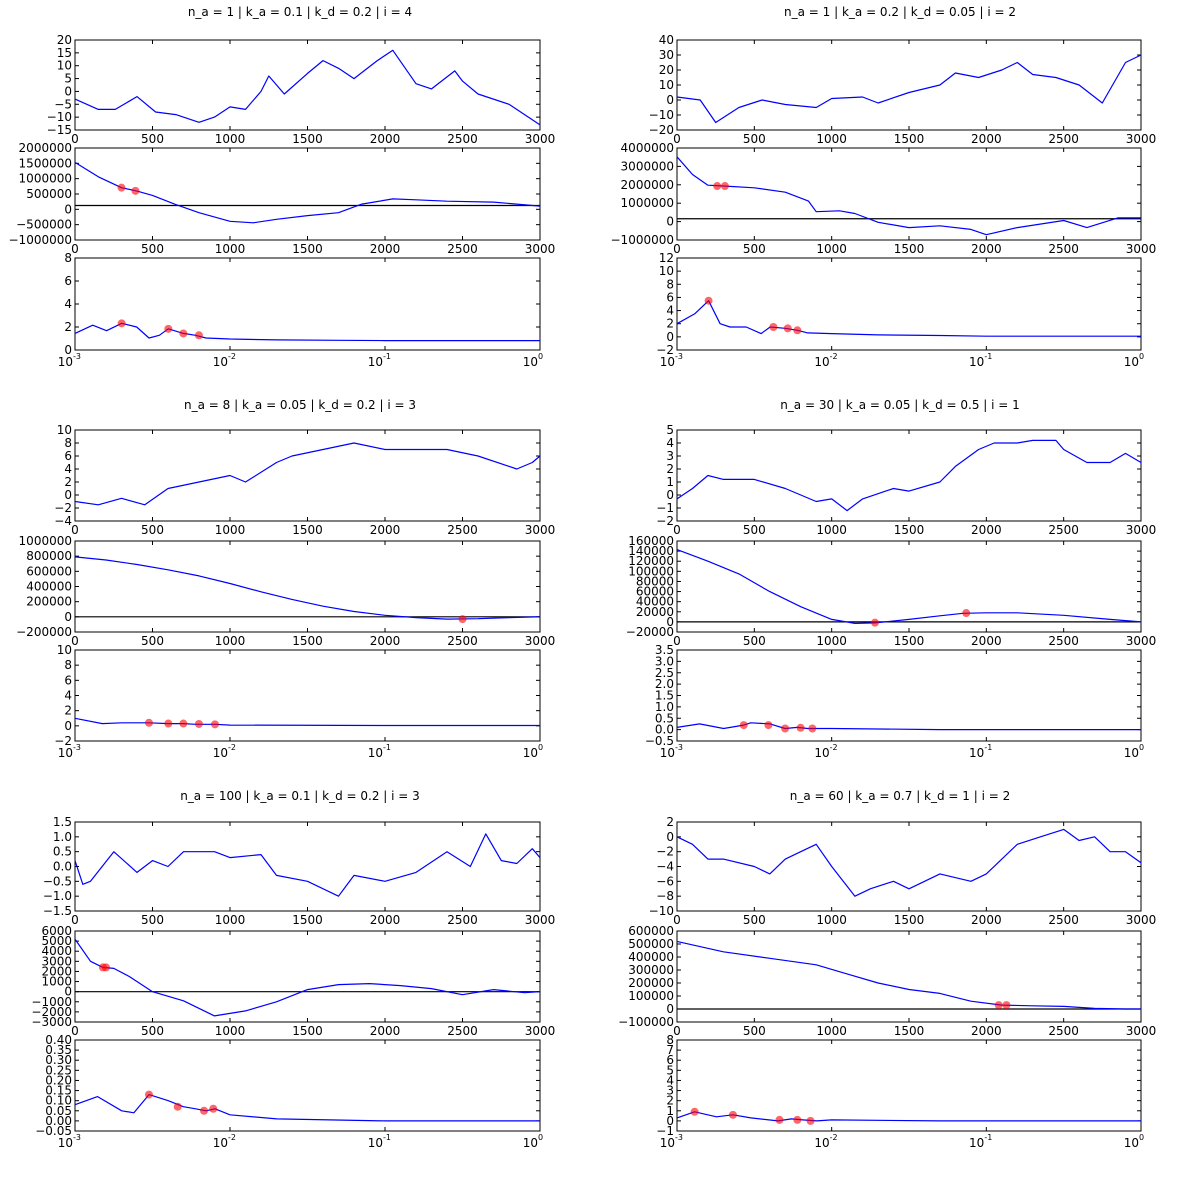 Image resolution: width=1201 pixels, height=1182 pixels. What do you see at coordinates (51, 1012) in the screenshot?
I see `y-tick-label: −2000` at bounding box center [51, 1012].